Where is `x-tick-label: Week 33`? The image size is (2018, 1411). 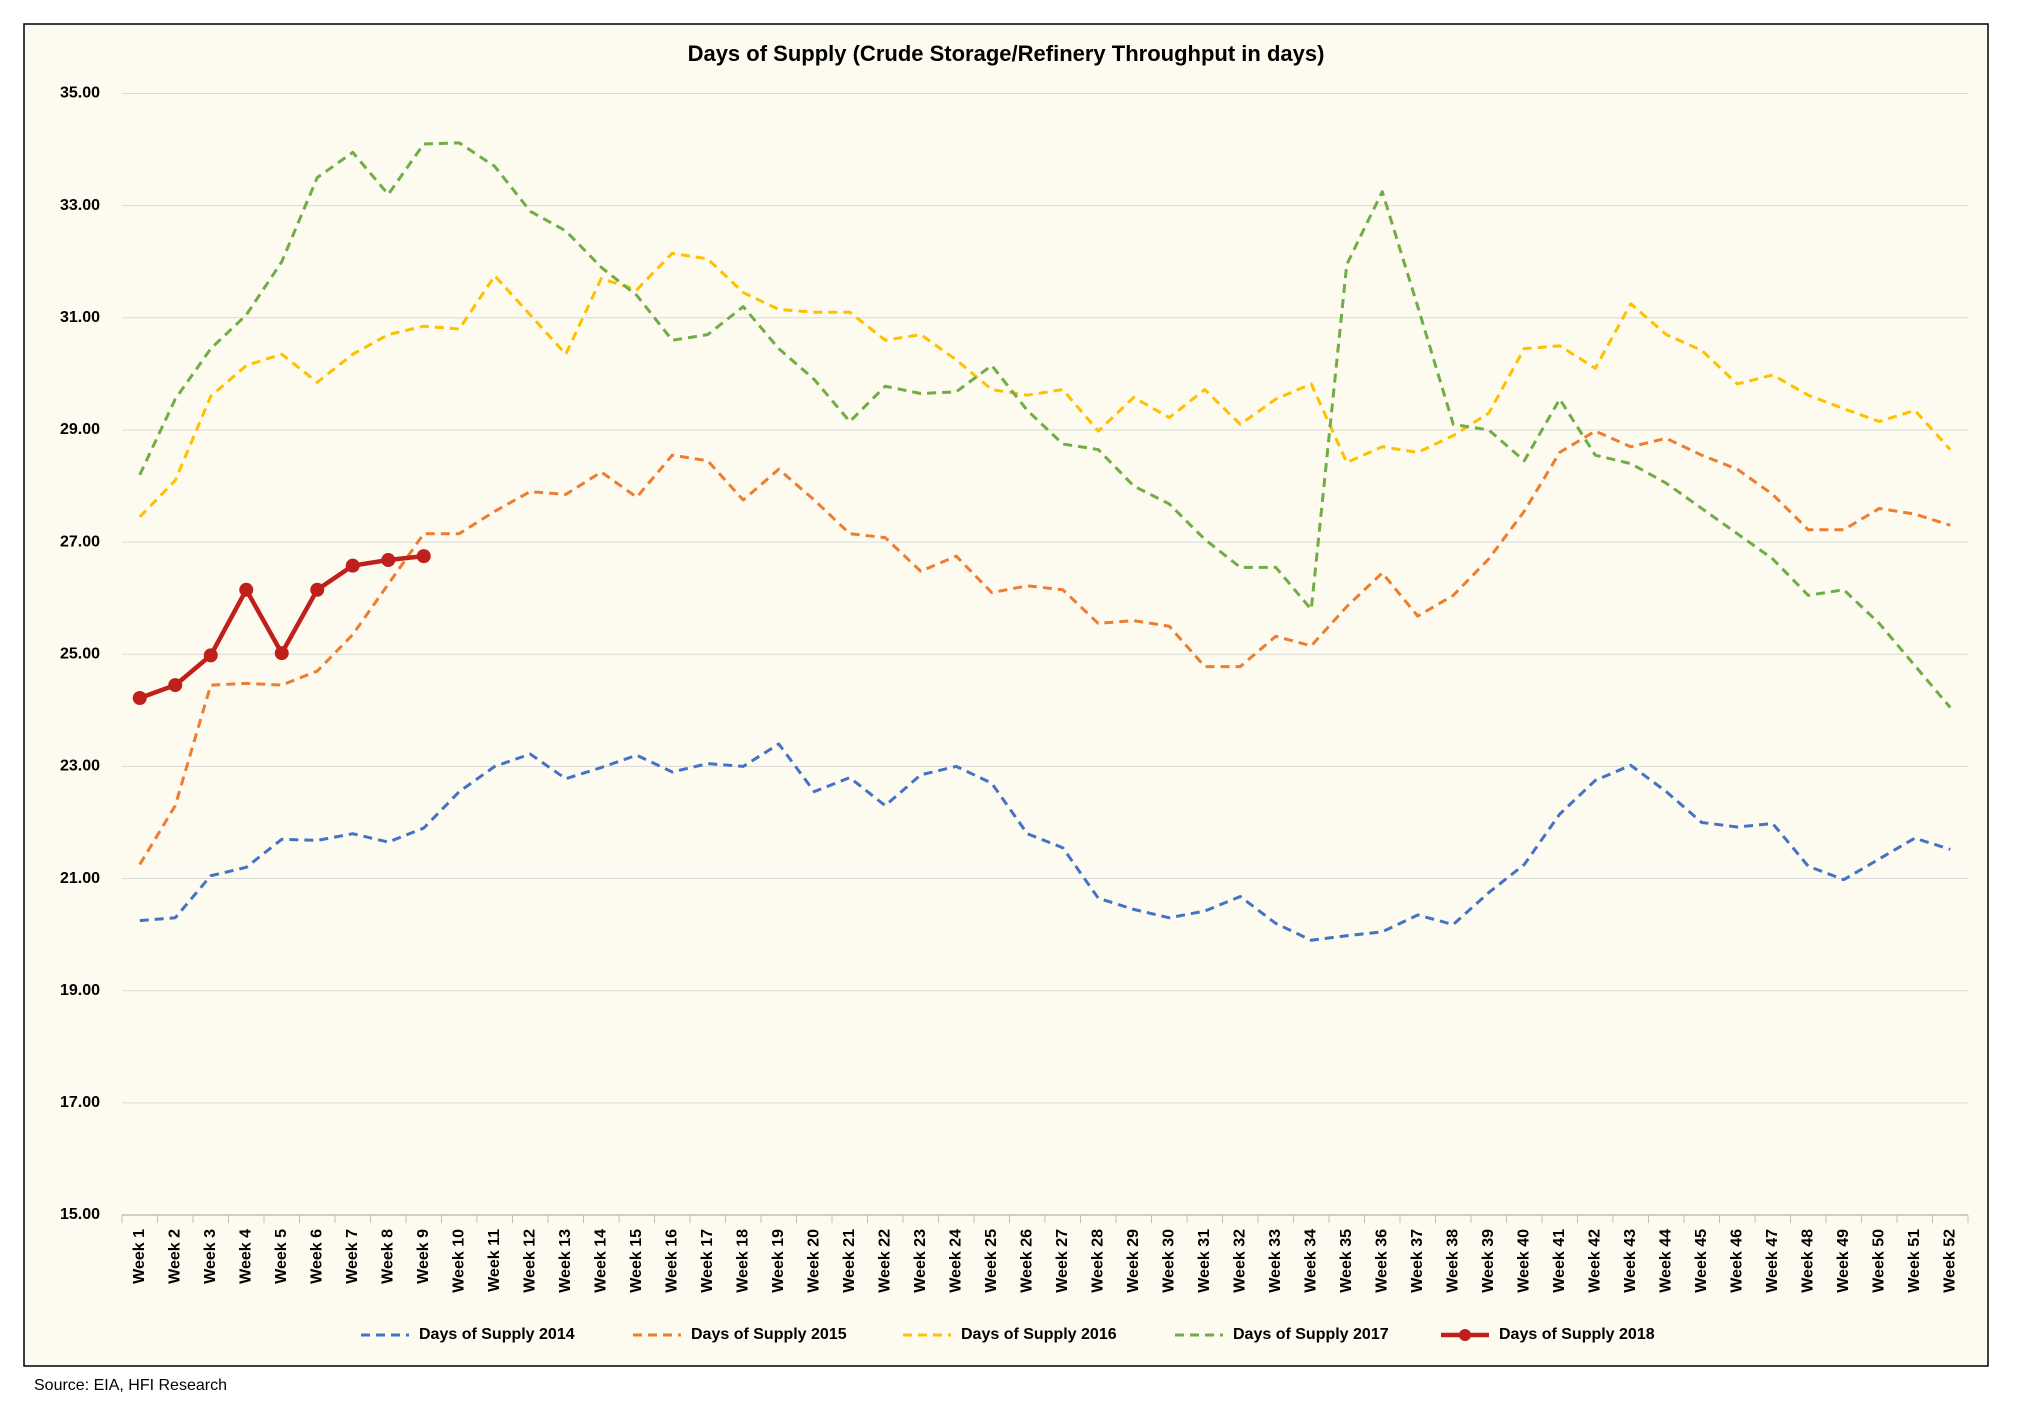
x-tick-label: Week 33 is located at coordinates (1275, 1261).